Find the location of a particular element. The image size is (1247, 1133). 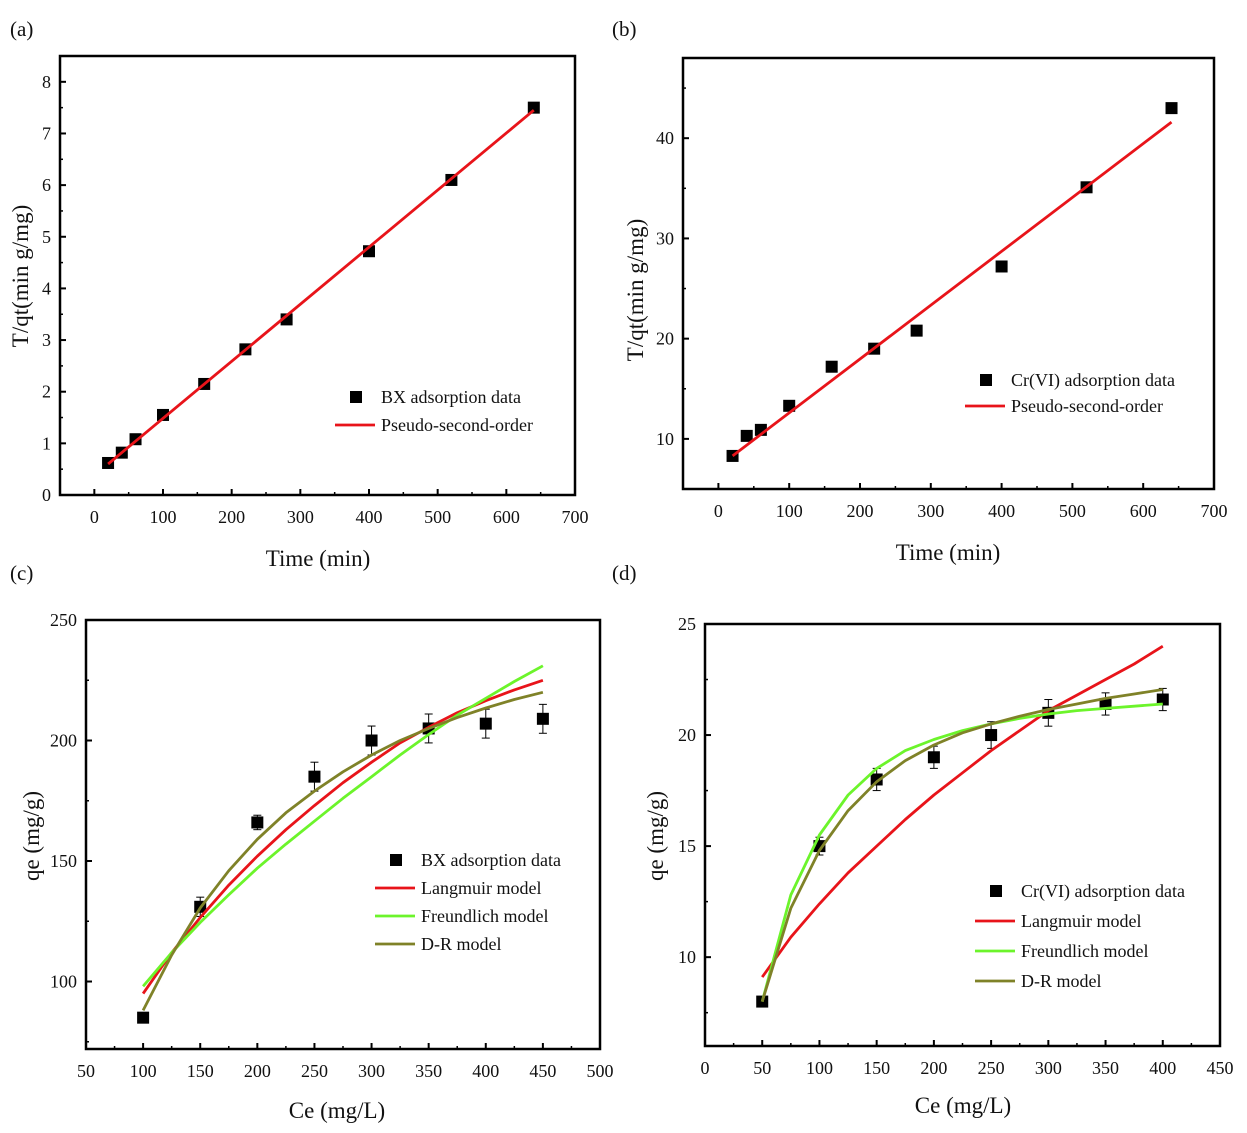

y-tick-label: 30 is located at coordinates (665, 238).